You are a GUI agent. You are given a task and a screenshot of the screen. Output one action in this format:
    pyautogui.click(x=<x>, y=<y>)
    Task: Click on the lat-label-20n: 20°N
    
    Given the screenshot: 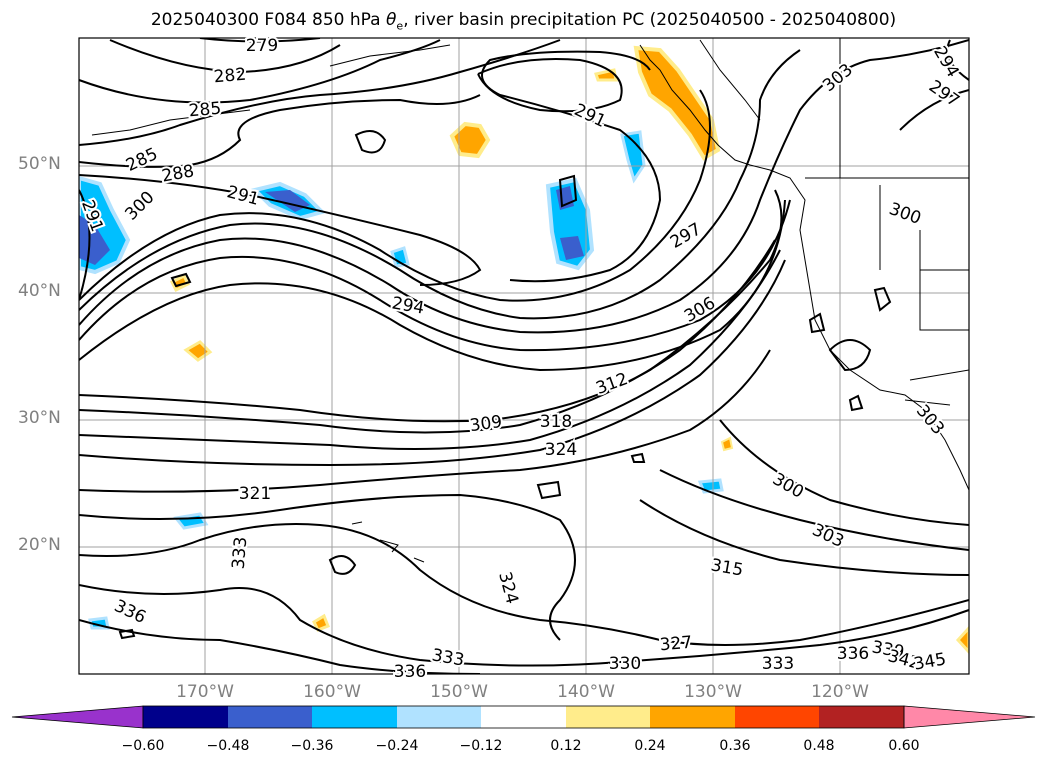 What is the action you would take?
    pyautogui.click(x=39, y=545)
    